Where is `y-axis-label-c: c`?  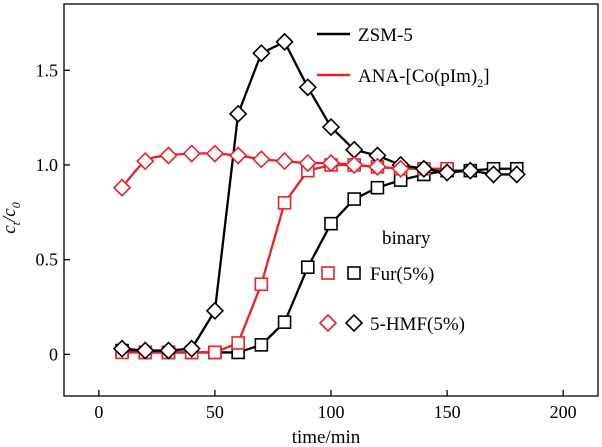 y-axis-label-c: c is located at coordinates (10, 229).